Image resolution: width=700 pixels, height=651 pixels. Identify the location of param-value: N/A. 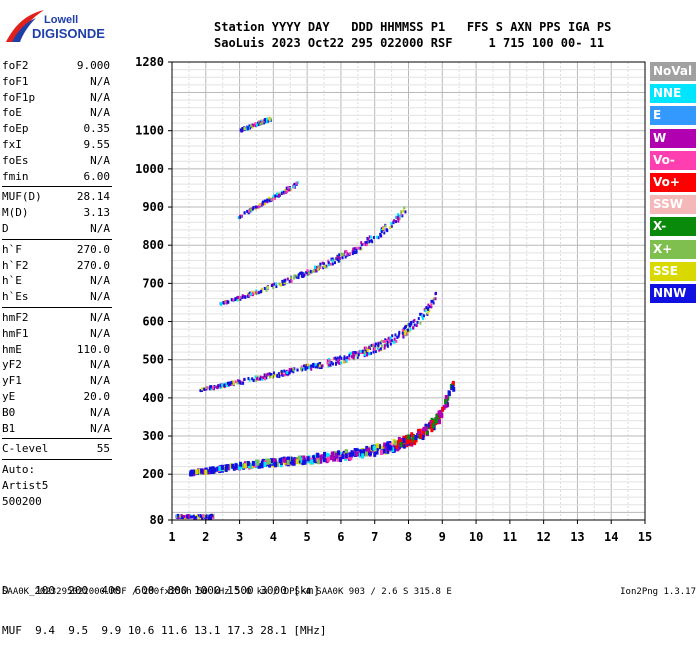
(100, 317).